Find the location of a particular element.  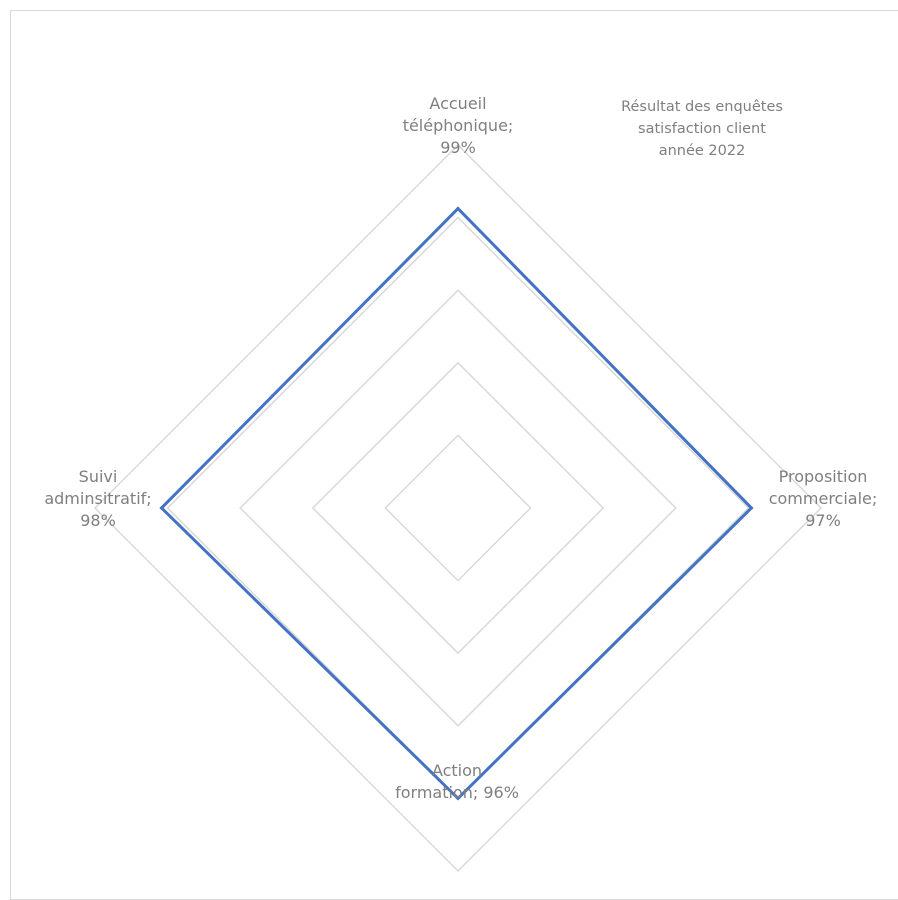

data-label-action: Action formation; 96% is located at coordinates (457, 781).